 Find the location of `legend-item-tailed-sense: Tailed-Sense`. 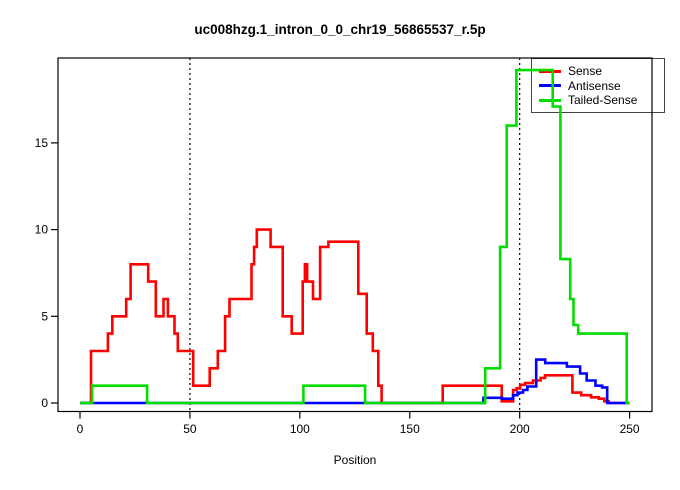

legend-item-tailed-sense: Tailed-Sense is located at coordinates (601, 100).